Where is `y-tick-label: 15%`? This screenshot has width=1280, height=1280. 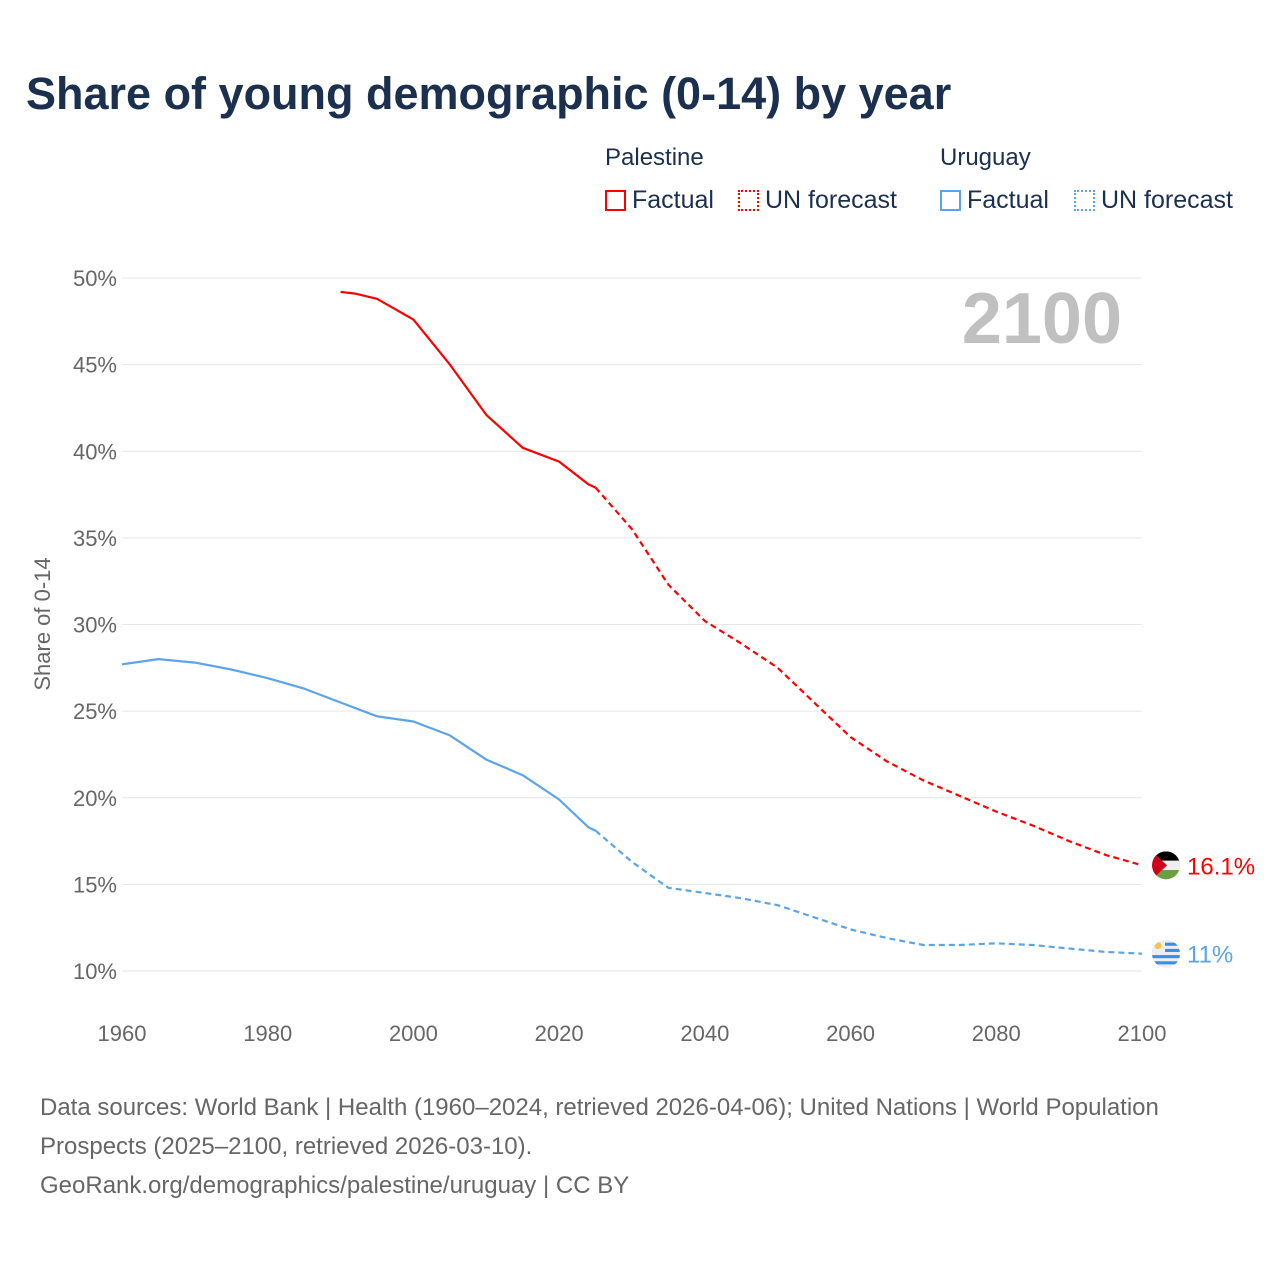
y-tick-label: 15% is located at coordinates (95, 884).